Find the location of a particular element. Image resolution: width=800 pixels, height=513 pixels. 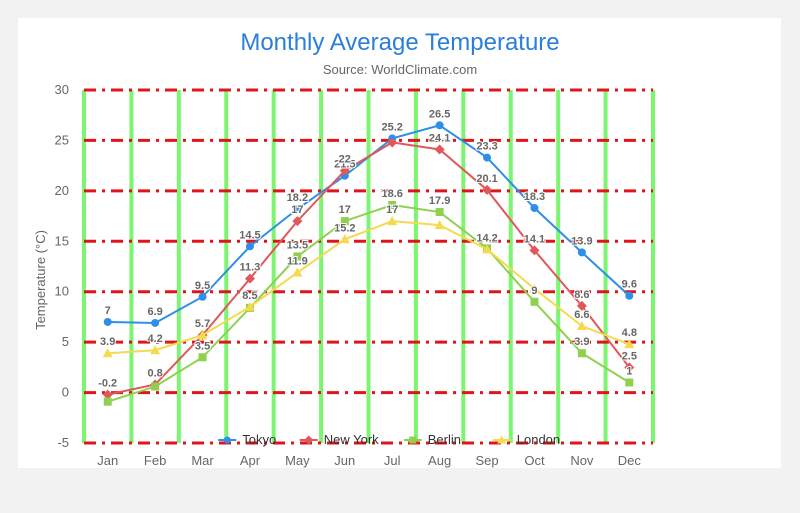

x-tick-label: May is located at coordinates (297, 460).